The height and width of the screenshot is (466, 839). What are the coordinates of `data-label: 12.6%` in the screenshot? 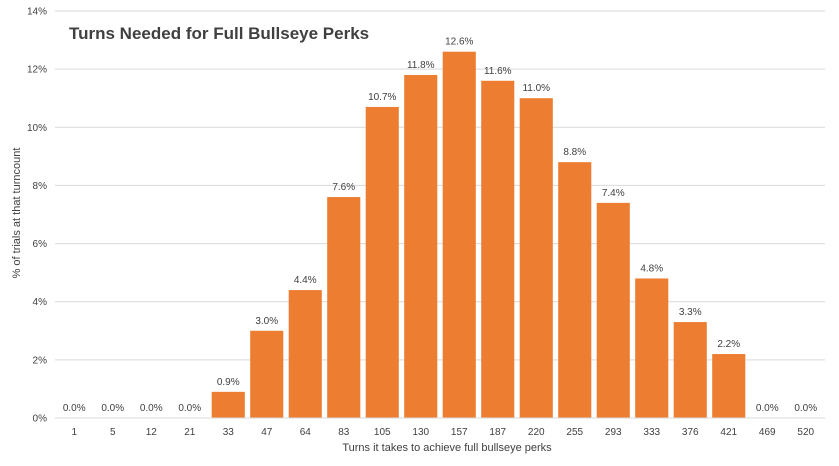 It's located at (459, 42).